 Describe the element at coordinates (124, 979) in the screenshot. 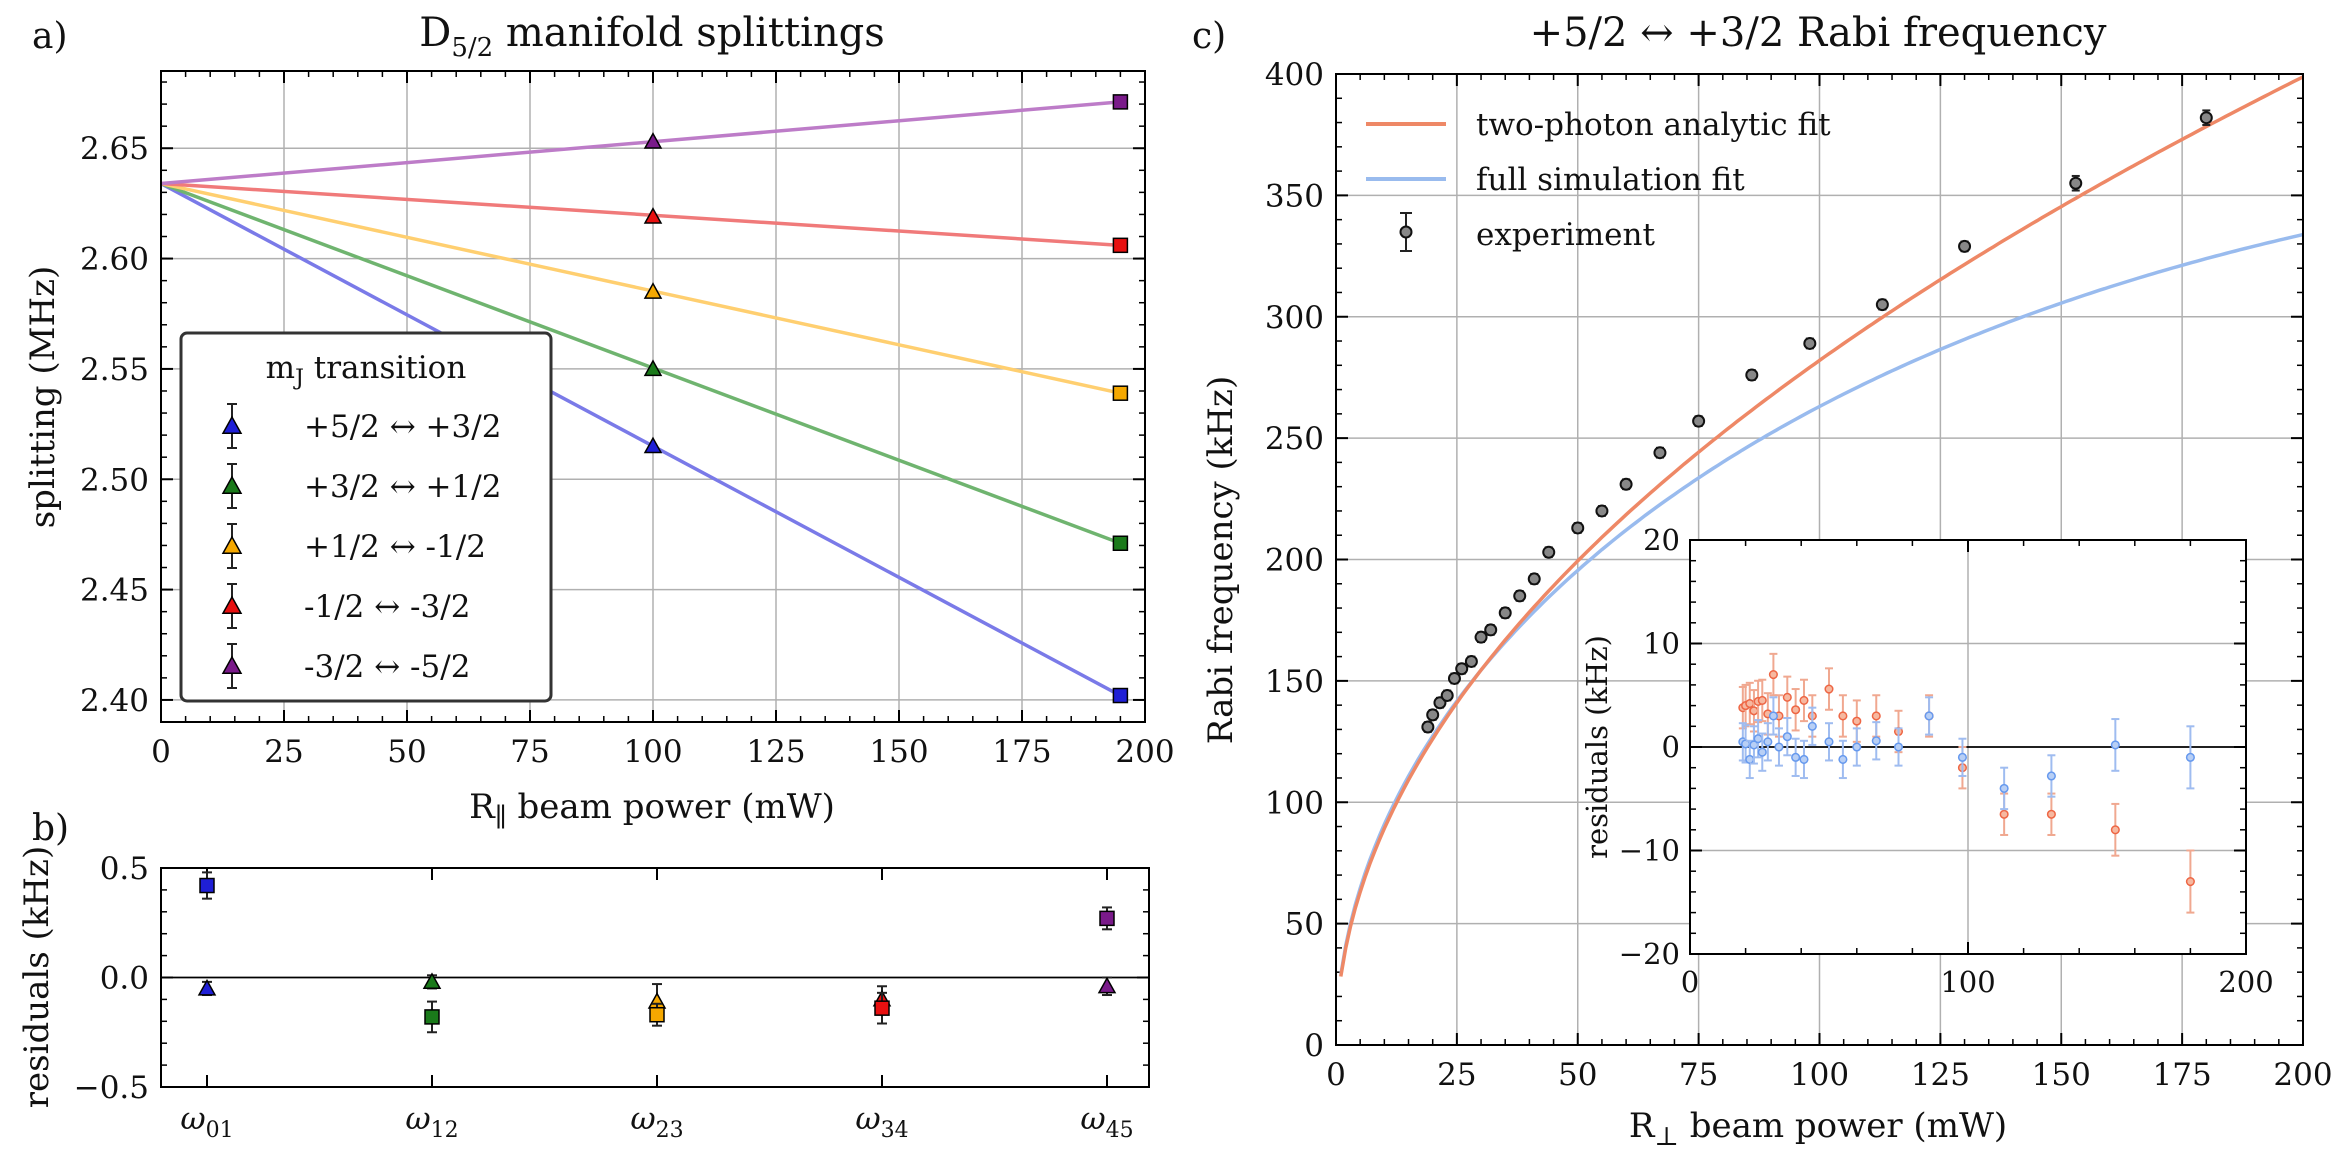

I see `tick-label-y-0.0: 0.0` at that location.